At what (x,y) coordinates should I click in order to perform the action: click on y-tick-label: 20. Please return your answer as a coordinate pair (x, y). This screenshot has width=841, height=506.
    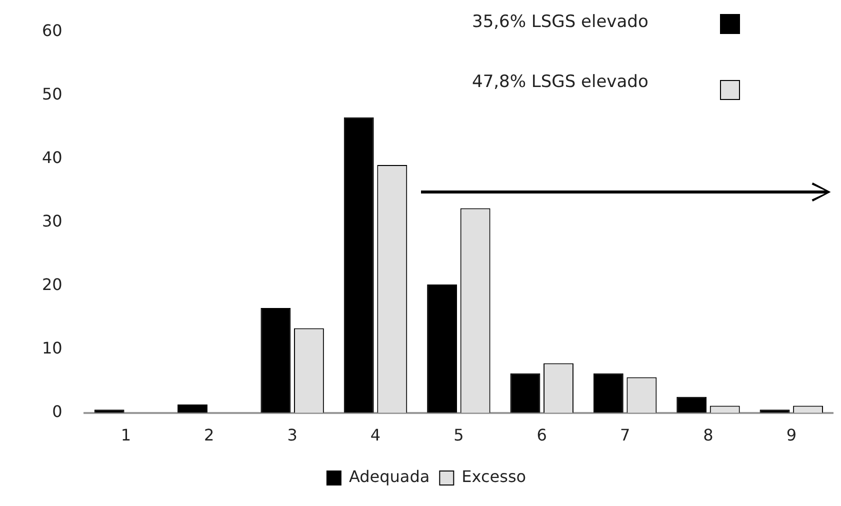
    Looking at the image, I should click on (52, 284).